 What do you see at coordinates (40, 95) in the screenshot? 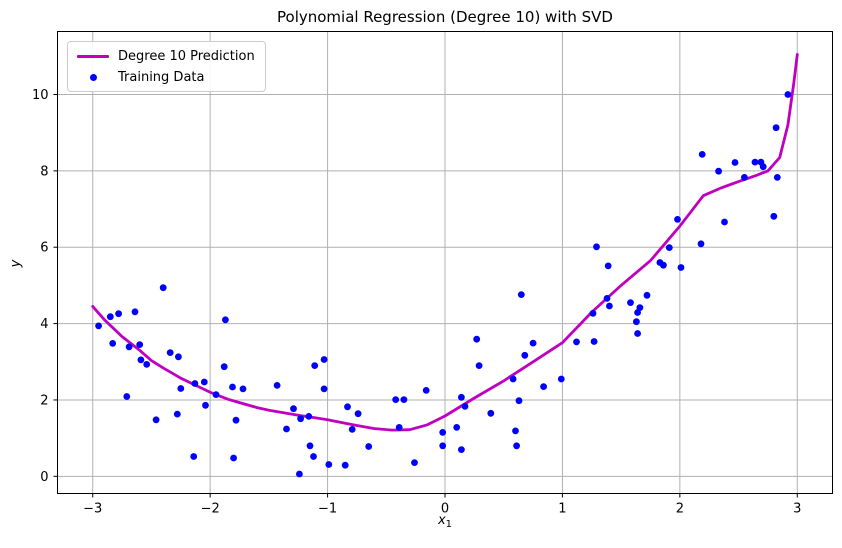
I see `y-tick-label-10: 10` at bounding box center [40, 95].